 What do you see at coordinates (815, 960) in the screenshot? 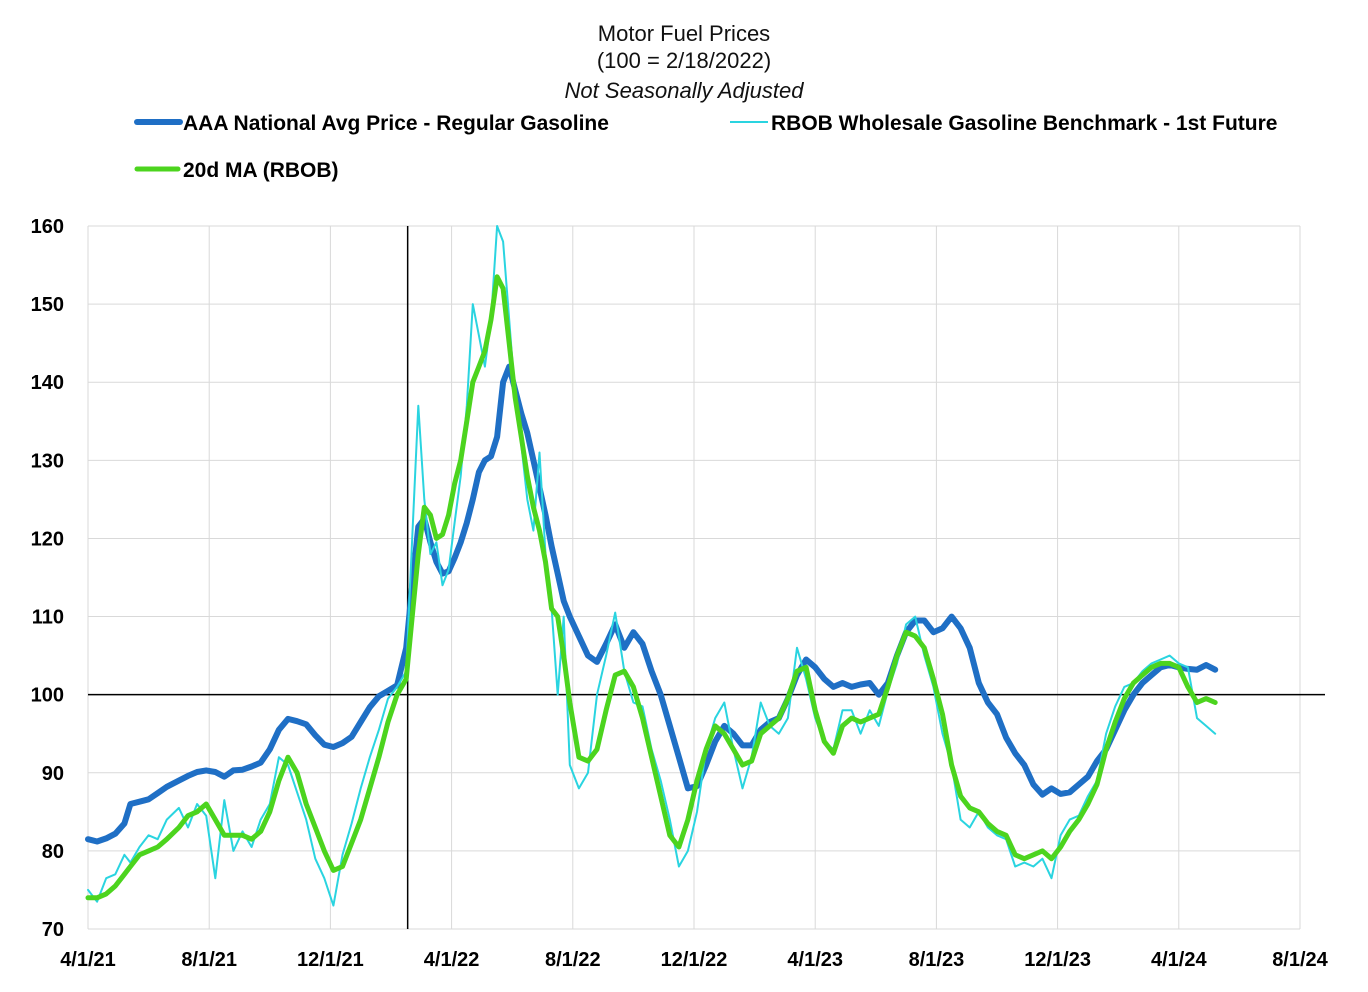
I see `x-tick-label-6: 4/1/23` at bounding box center [815, 960].